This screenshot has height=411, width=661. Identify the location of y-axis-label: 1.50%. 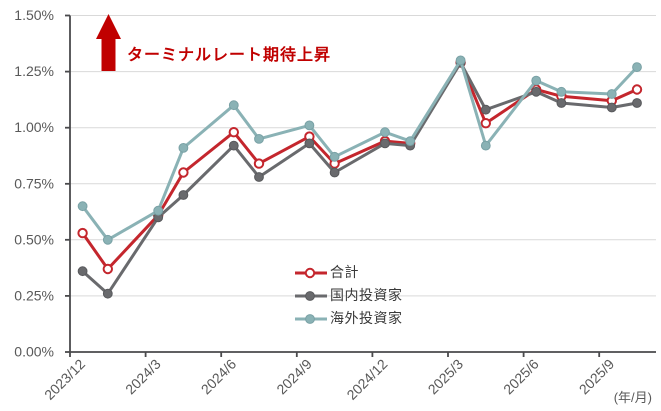
(34, 15).